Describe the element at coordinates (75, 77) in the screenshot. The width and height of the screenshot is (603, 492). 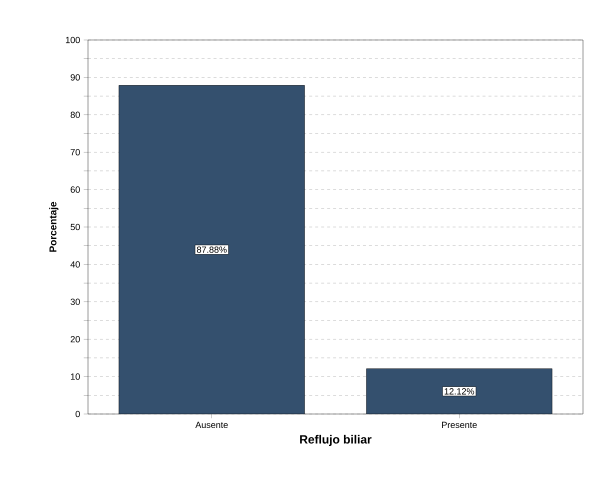
I see `y-tick-label: 90` at that location.